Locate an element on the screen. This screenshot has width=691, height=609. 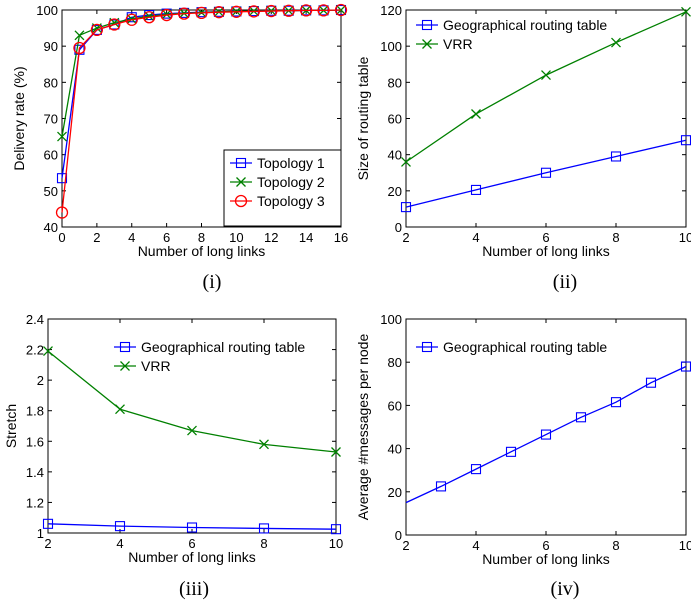
y-tick-label: 1.2 is located at coordinates (35, 502).